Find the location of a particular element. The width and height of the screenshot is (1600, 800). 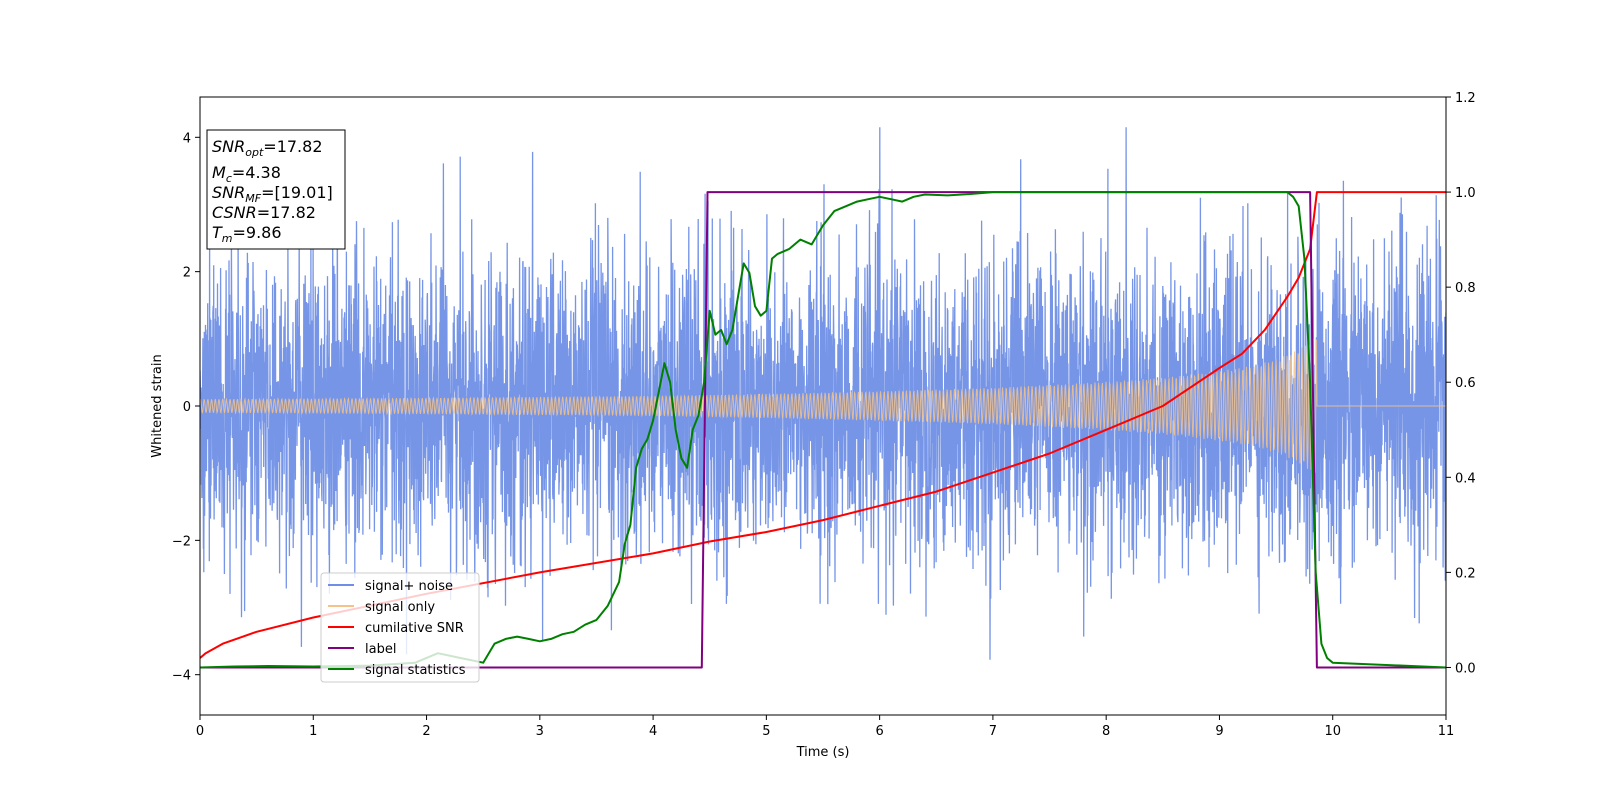

info-csnr: CSNR=17.82 is located at coordinates (264, 212).